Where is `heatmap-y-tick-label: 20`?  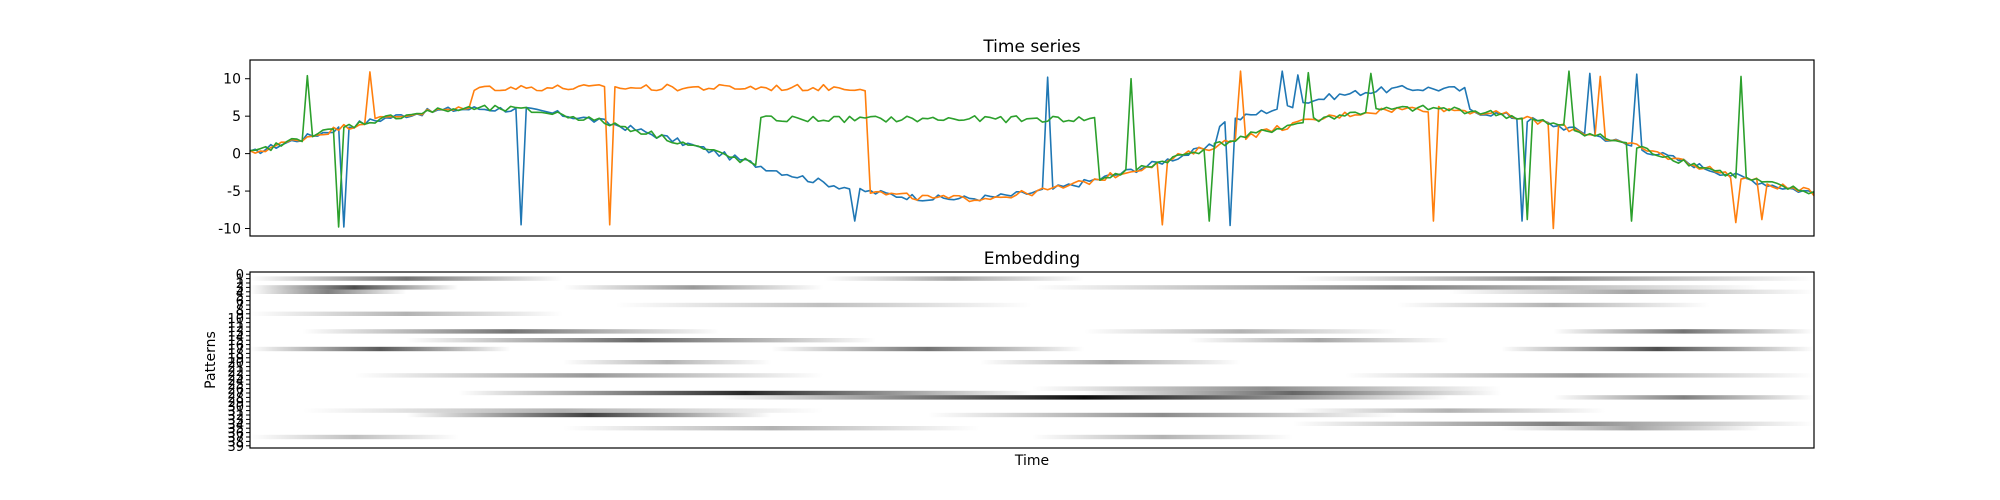 heatmap-y-tick-label: 20 is located at coordinates (235, 363).